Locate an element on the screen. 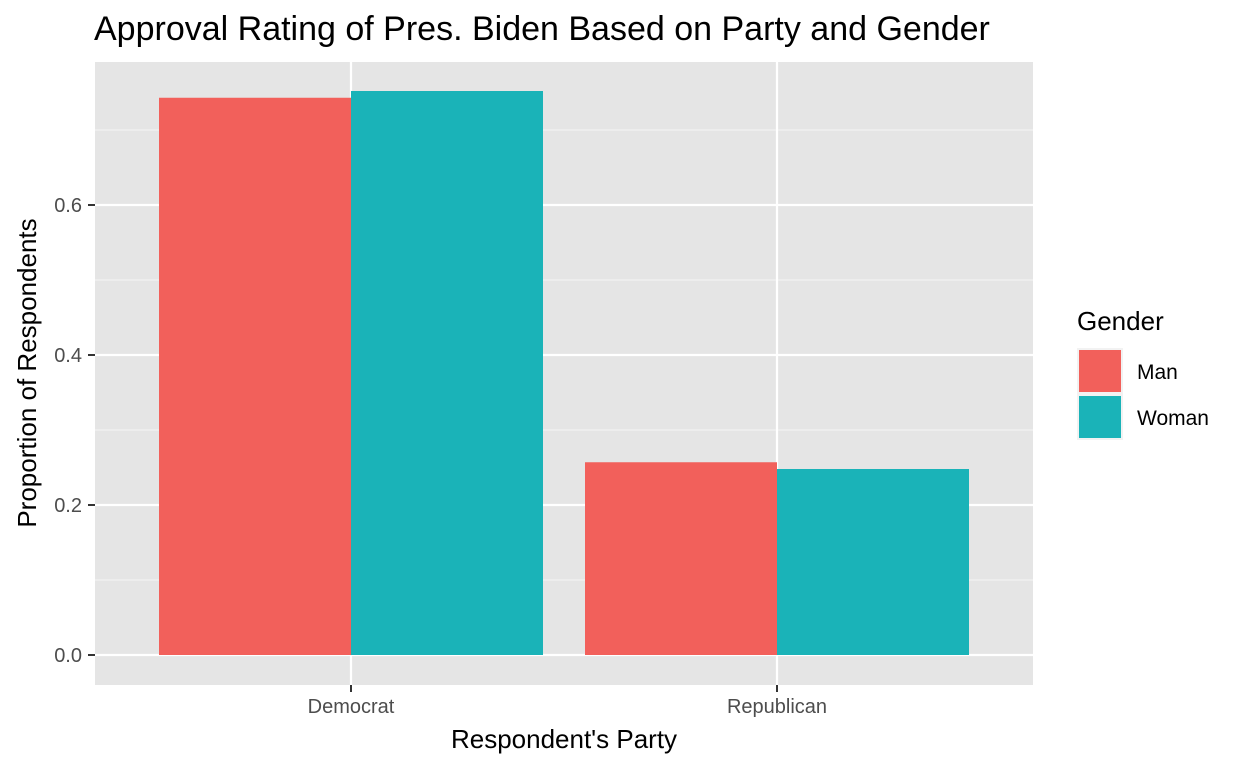 The height and width of the screenshot is (768, 1248). x-tick-label: Republican is located at coordinates (777, 707).